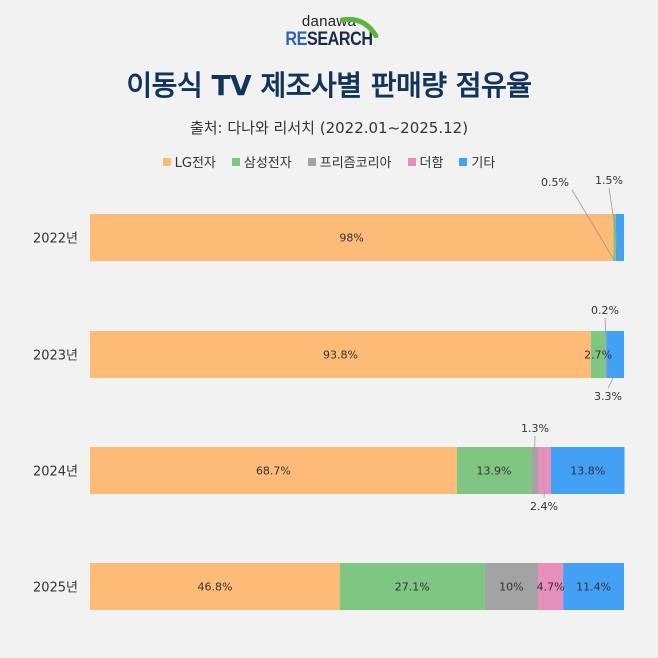 The image size is (658, 658). I want to click on chart-title: 이동식 TV 제조사별 판매량 점유율, so click(329, 85).